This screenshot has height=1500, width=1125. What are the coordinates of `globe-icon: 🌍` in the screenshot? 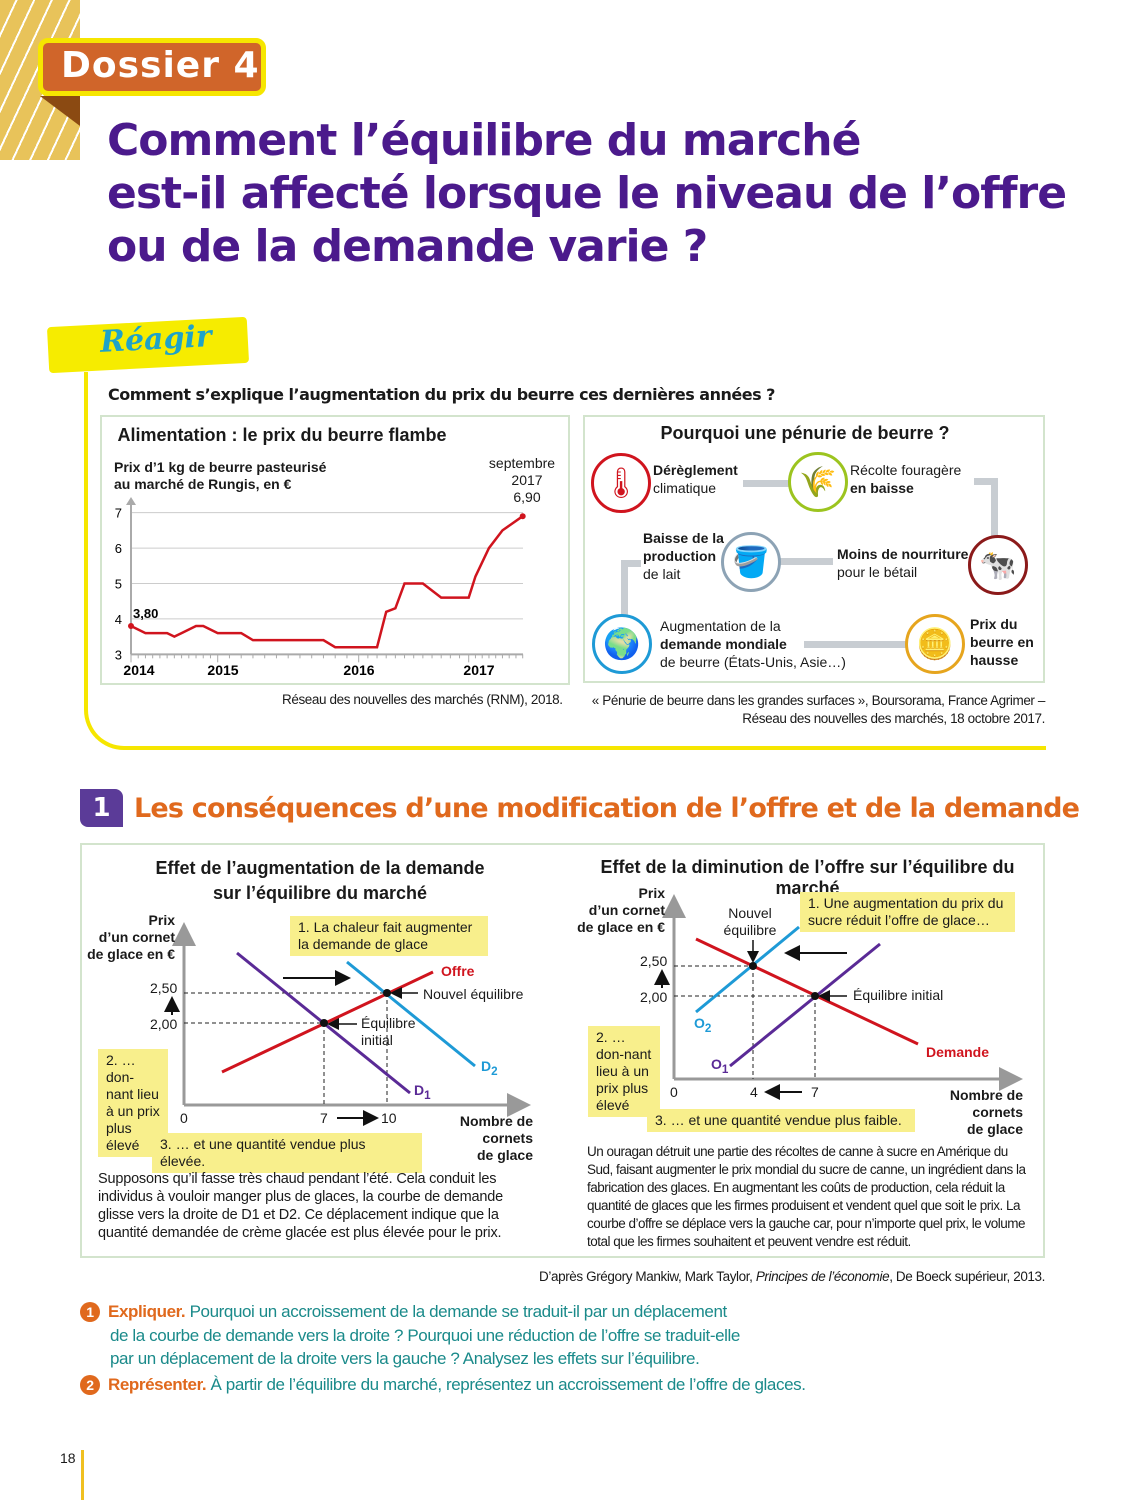 It's located at (622, 644).